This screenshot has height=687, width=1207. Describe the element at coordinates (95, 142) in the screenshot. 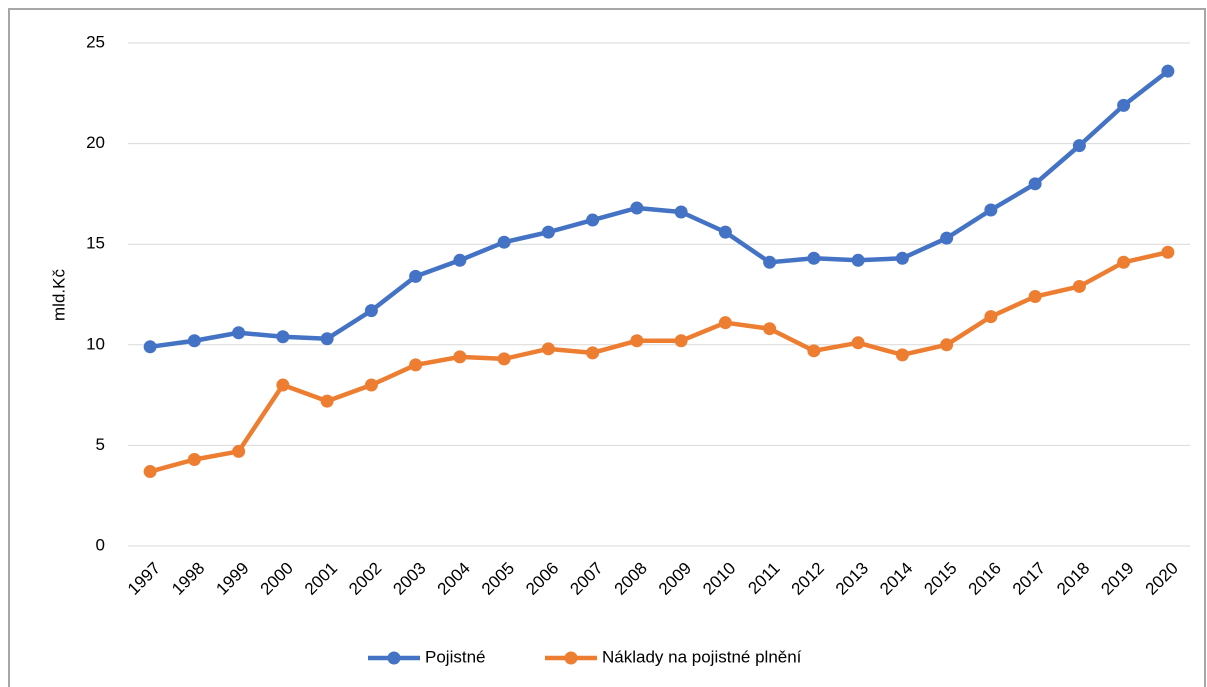

I see `y-tick-label: 20` at that location.